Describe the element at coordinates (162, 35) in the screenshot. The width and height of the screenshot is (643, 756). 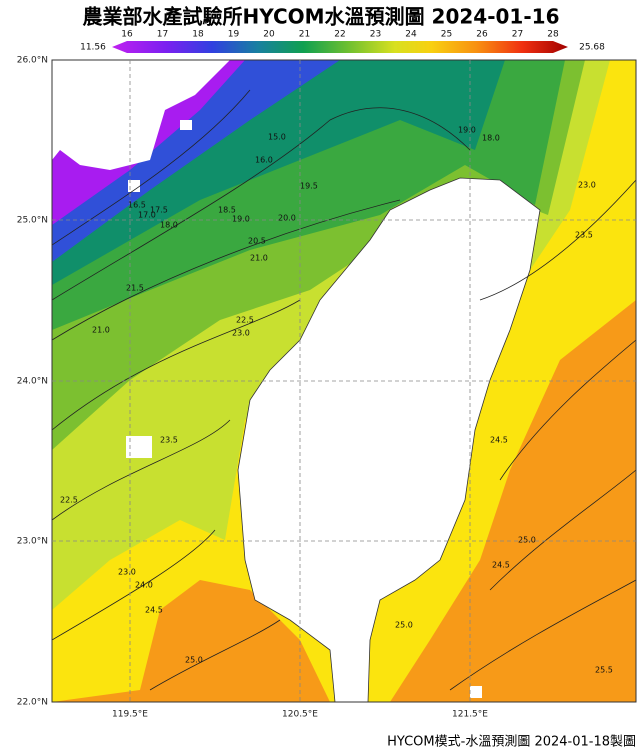
I see `colorbar-tick-label: 17` at that location.